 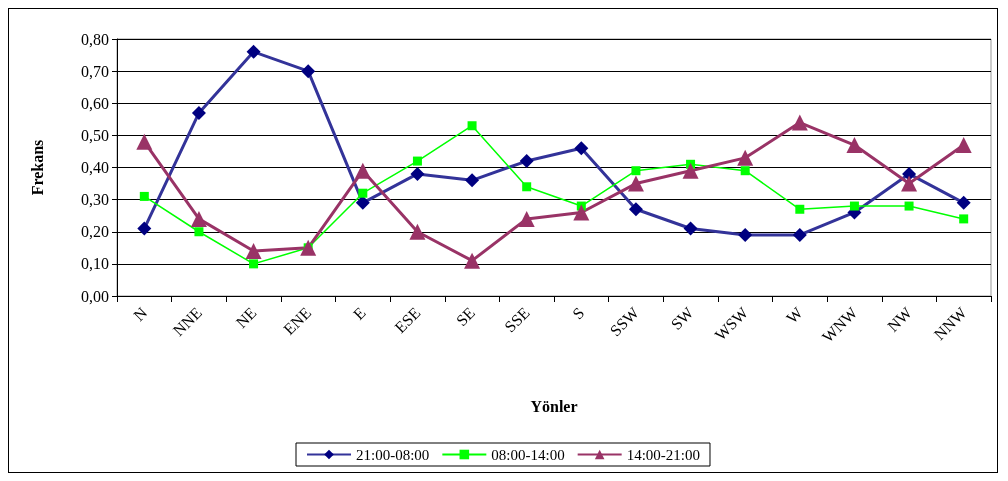 What do you see at coordinates (393, 454) in the screenshot?
I see `legend-label: 21:00-08:00` at bounding box center [393, 454].